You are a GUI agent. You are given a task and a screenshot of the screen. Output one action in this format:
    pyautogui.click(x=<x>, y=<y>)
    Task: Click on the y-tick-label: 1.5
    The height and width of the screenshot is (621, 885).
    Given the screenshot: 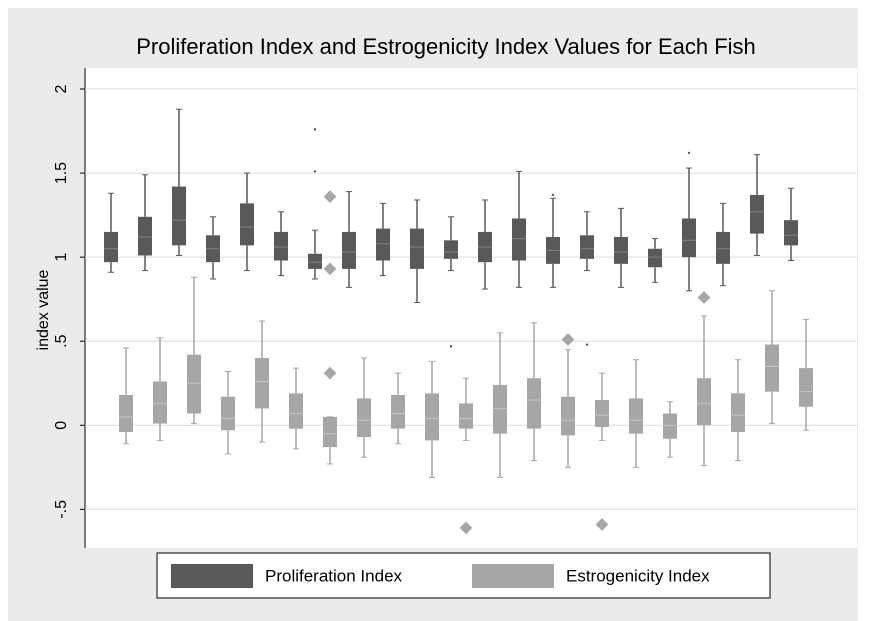 What is the action you would take?
    pyautogui.click(x=61, y=173)
    